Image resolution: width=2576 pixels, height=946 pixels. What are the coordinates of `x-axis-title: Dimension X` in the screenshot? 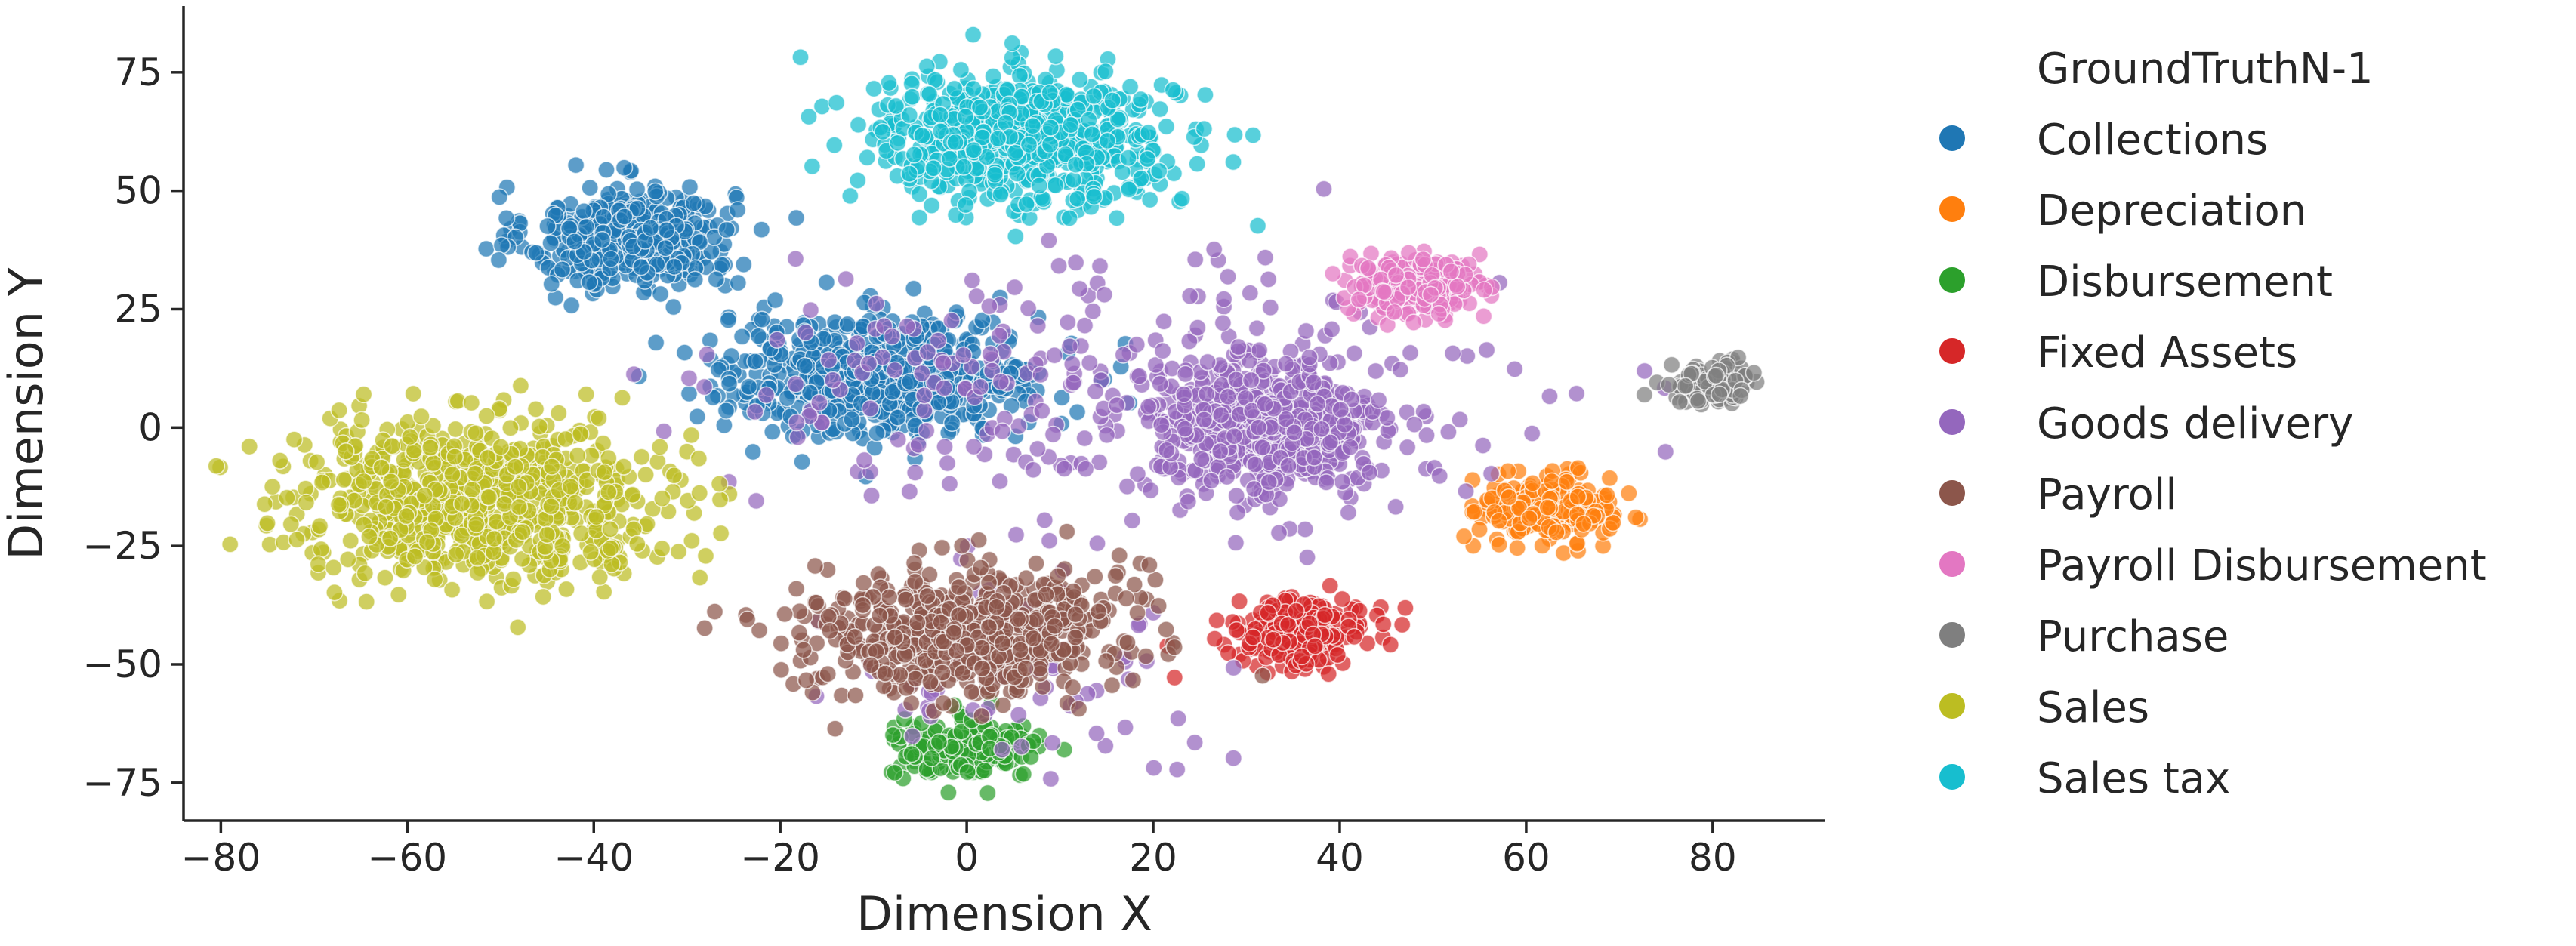 It's located at (1004, 913).